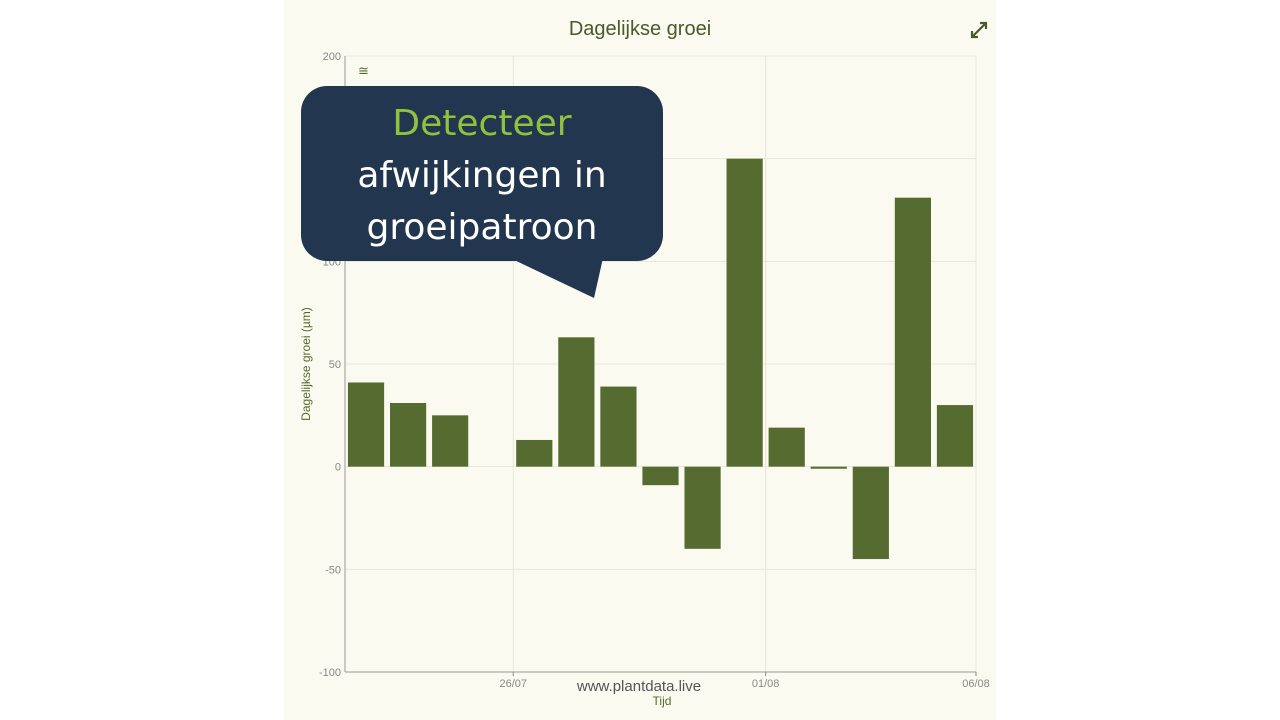  I want to click on approx-equal-icon: ≅, so click(363, 71).